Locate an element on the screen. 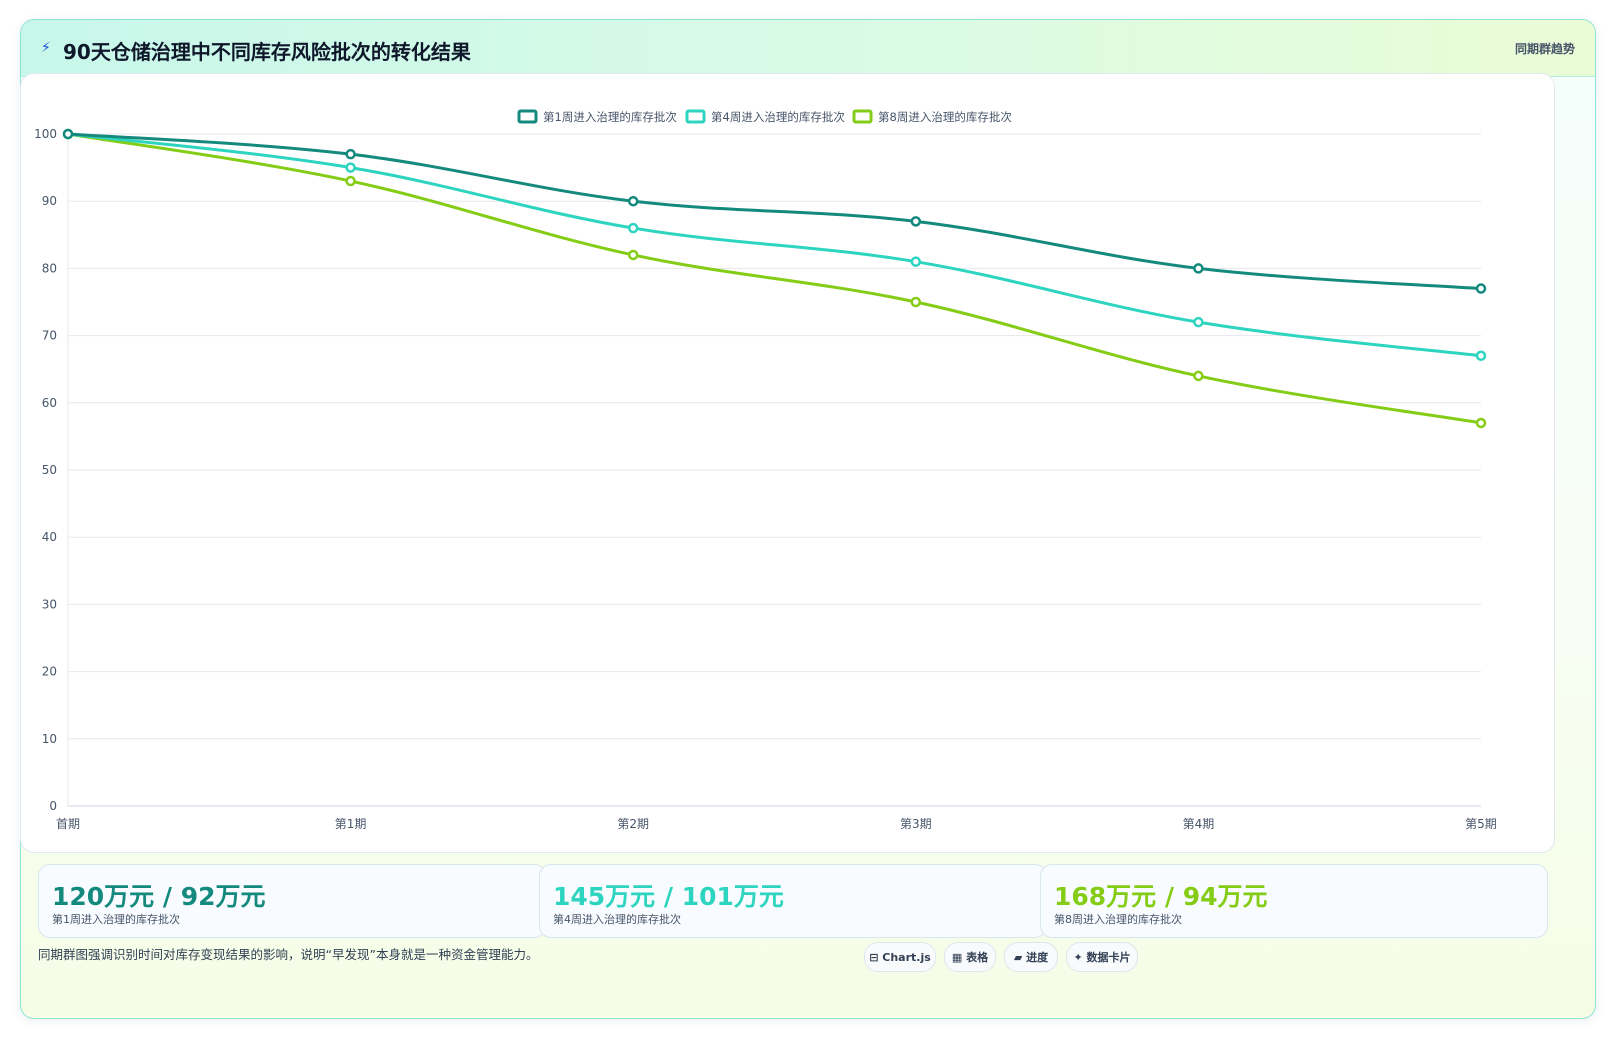 The height and width of the screenshot is (1039, 1615). kpi-label: 第8周进入治理的库存批次 is located at coordinates (1118, 919).